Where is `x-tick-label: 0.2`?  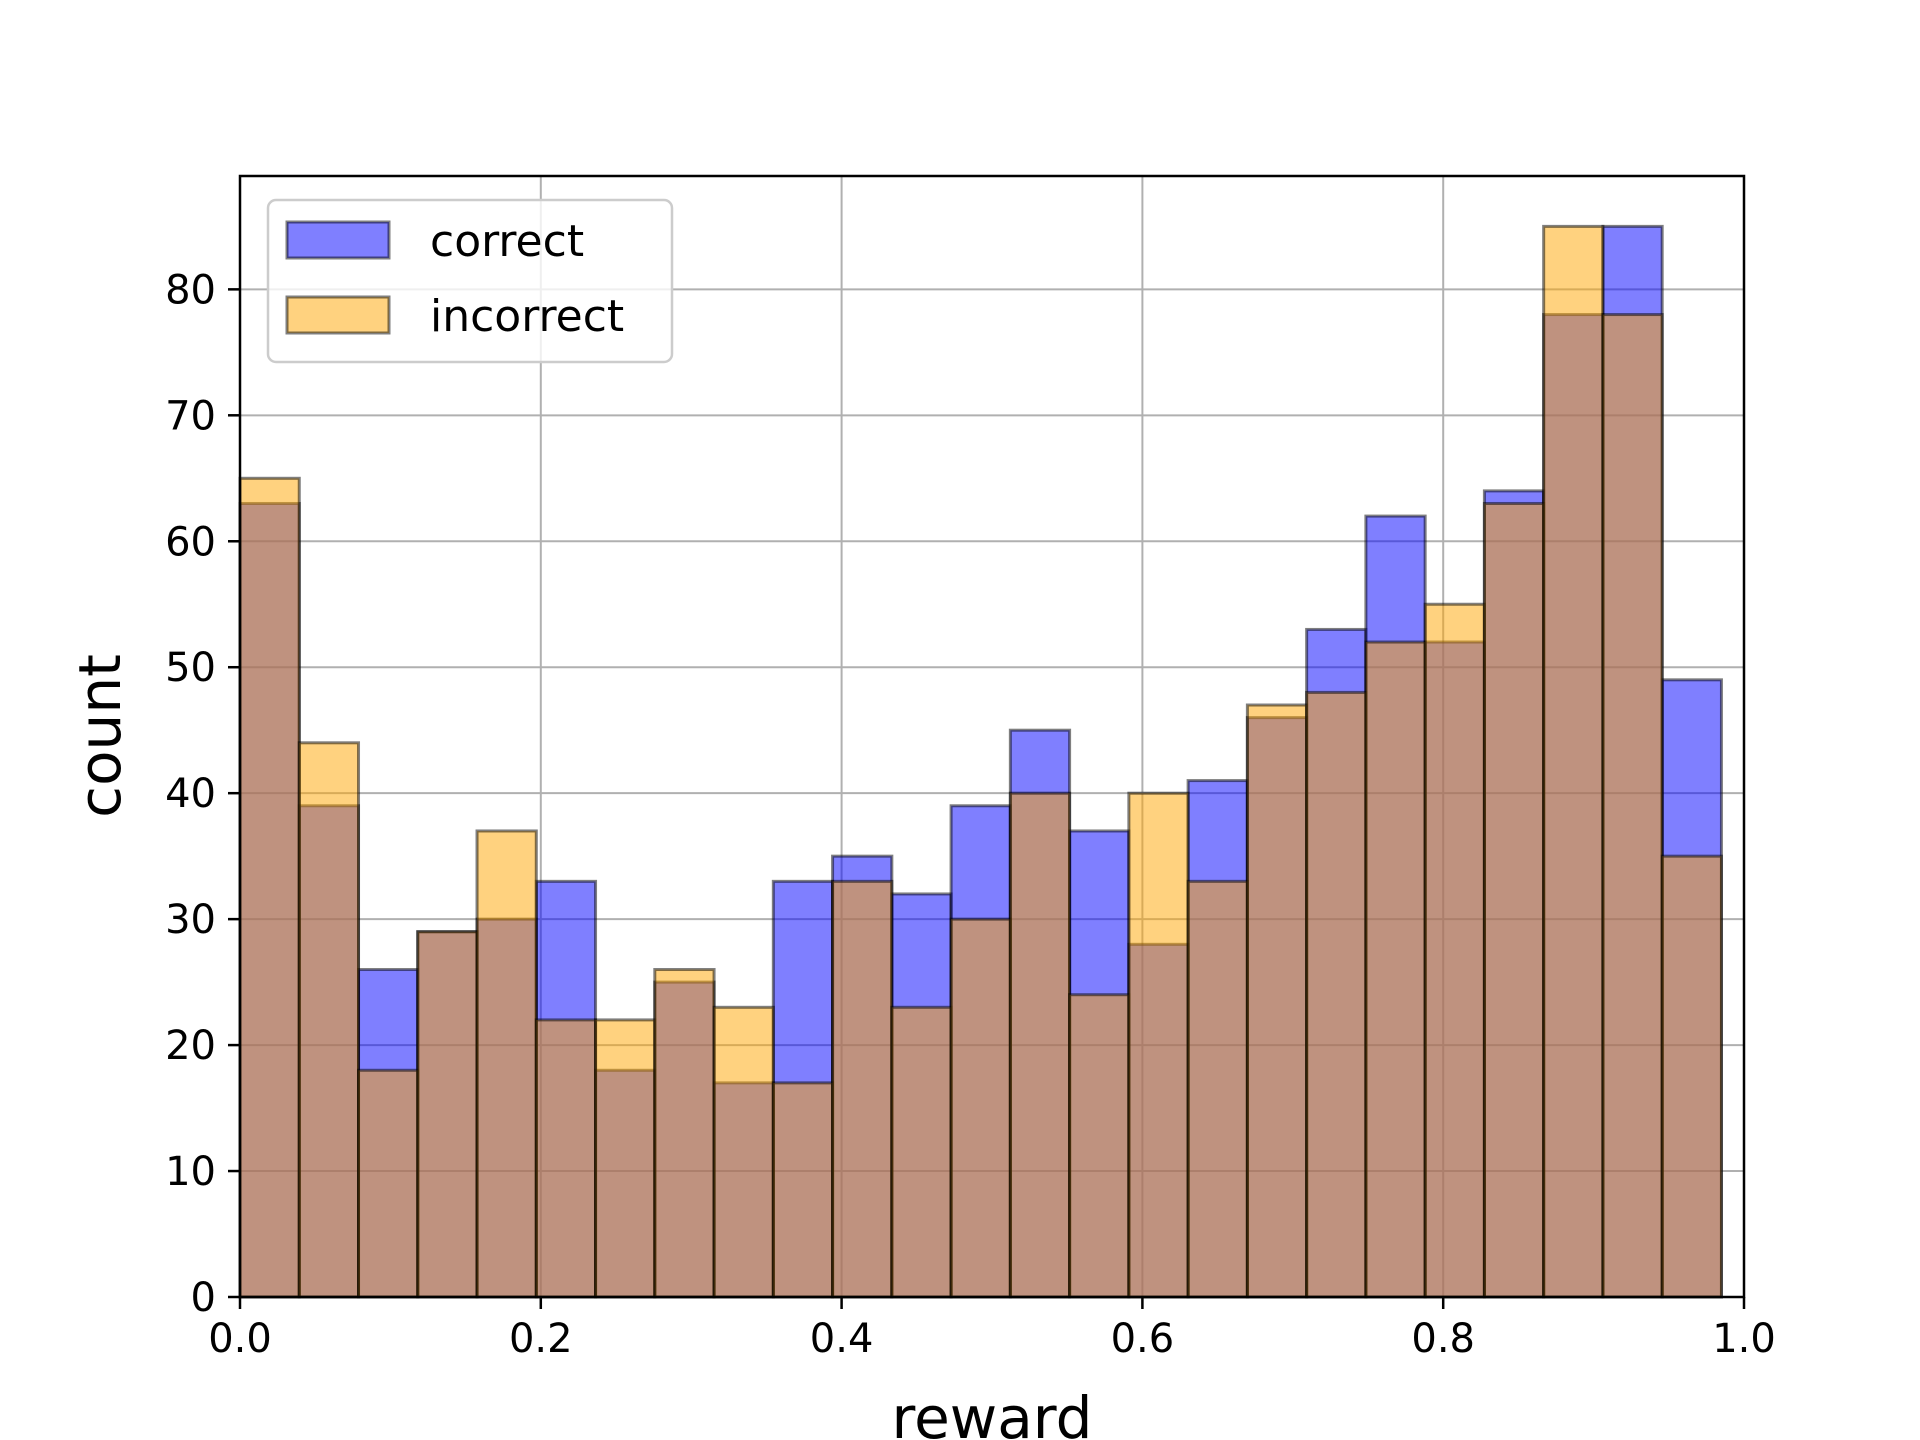 x-tick-label: 0.2 is located at coordinates (541, 1339).